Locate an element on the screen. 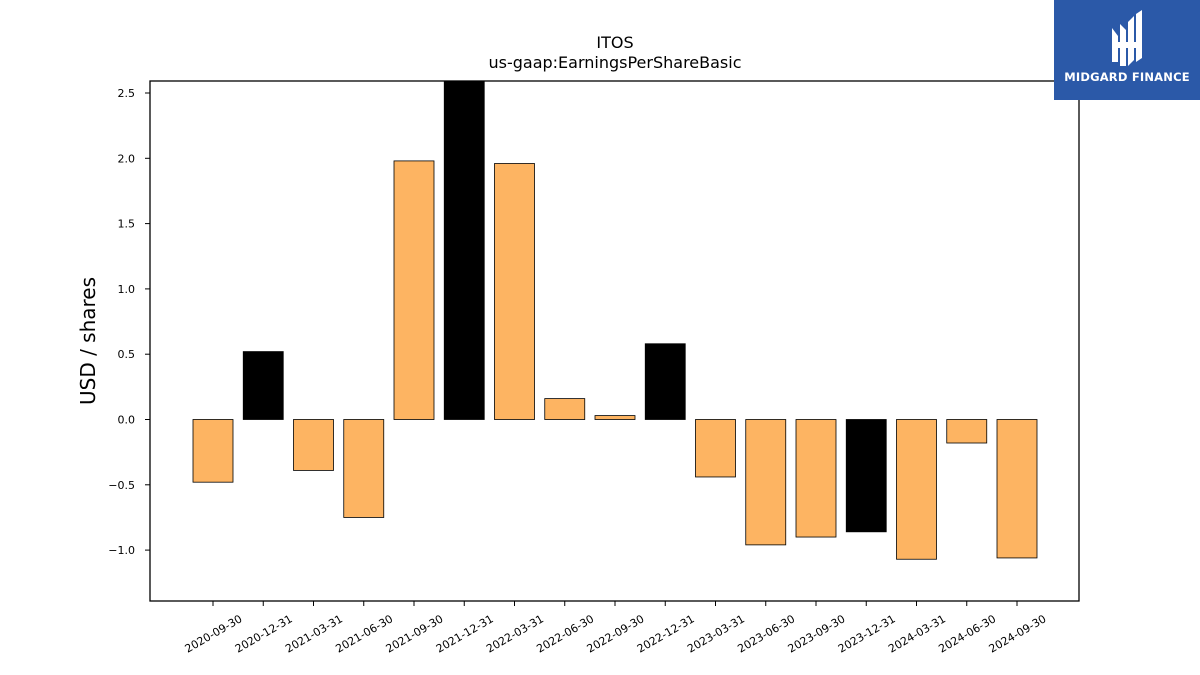 Image resolution: width=1200 pixels, height=675 pixels. y-tick-label: −1.0 is located at coordinates (121, 550).